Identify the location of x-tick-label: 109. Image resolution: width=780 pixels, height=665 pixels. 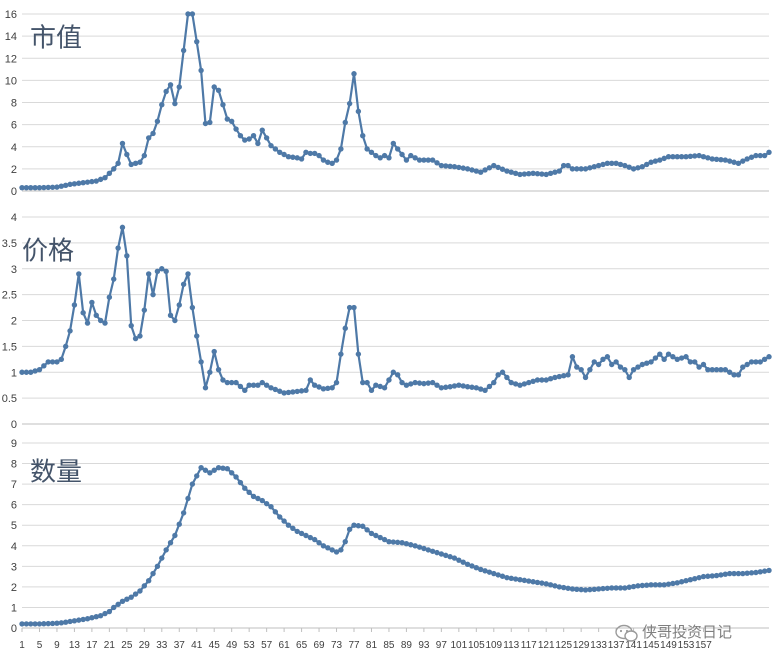
(493, 645).